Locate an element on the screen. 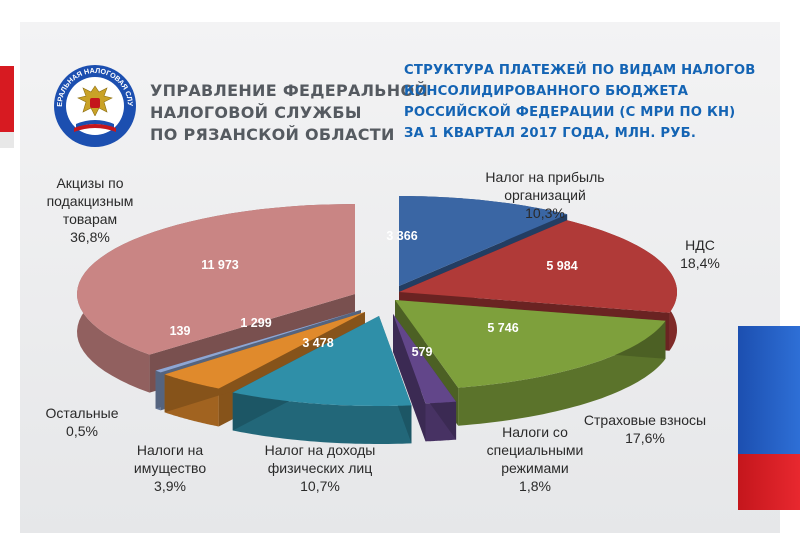  org-line-1: УПРАВЛЕНИЕ ФЕДЕРАЛЬНОЙ is located at coordinates (289, 90).